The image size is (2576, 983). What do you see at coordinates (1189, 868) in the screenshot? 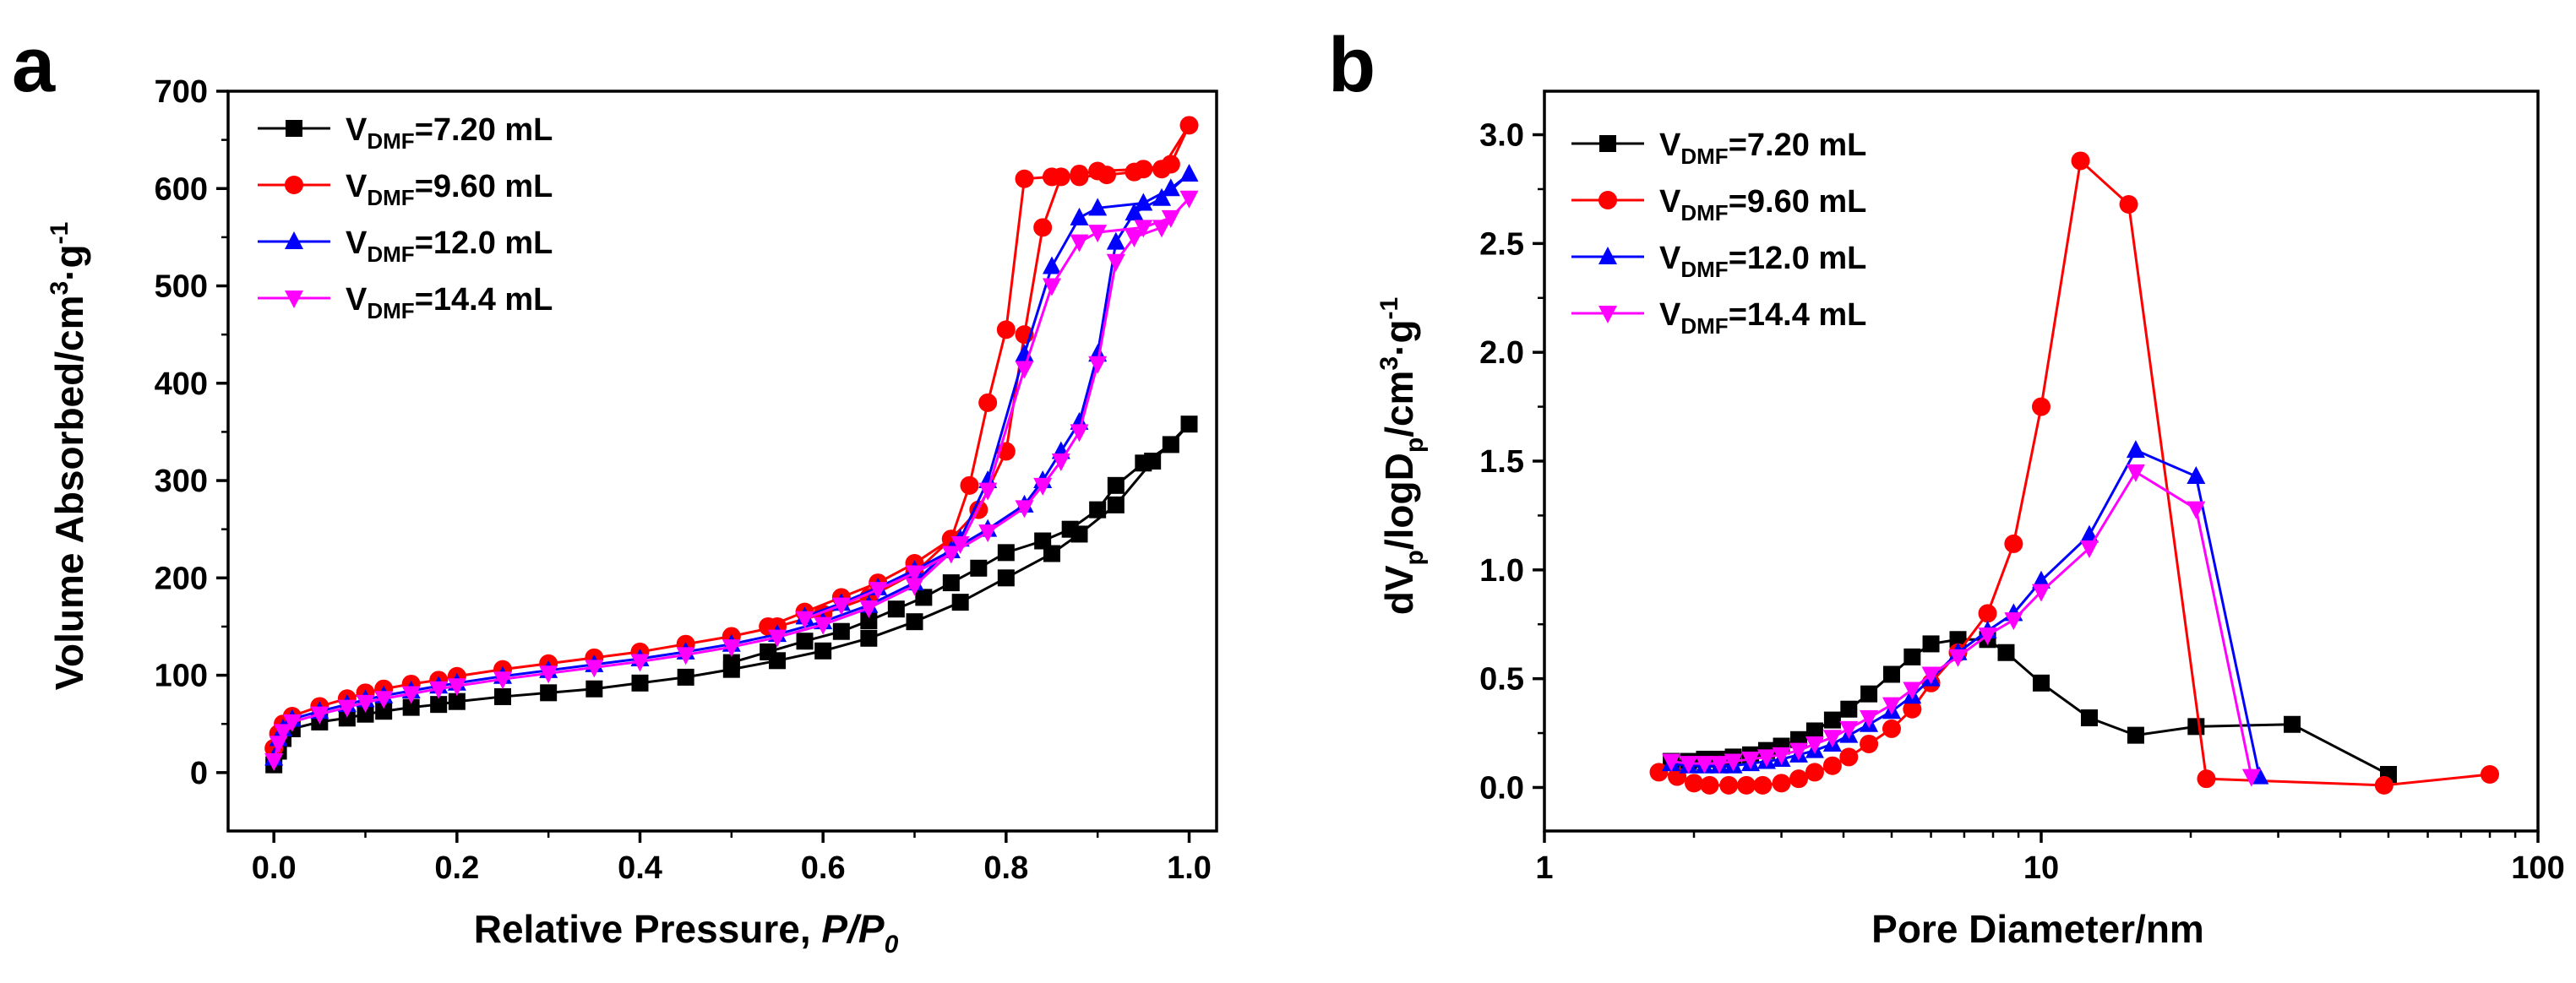
I see `x-tick-label: 1.0` at bounding box center [1189, 868].